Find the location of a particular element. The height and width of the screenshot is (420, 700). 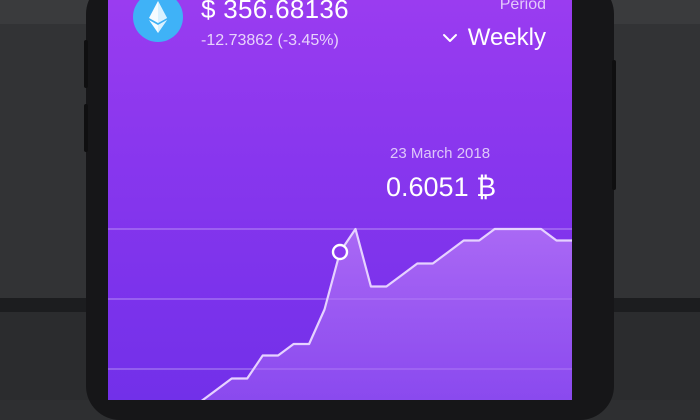

period-label: Period is located at coordinates (522, 6).